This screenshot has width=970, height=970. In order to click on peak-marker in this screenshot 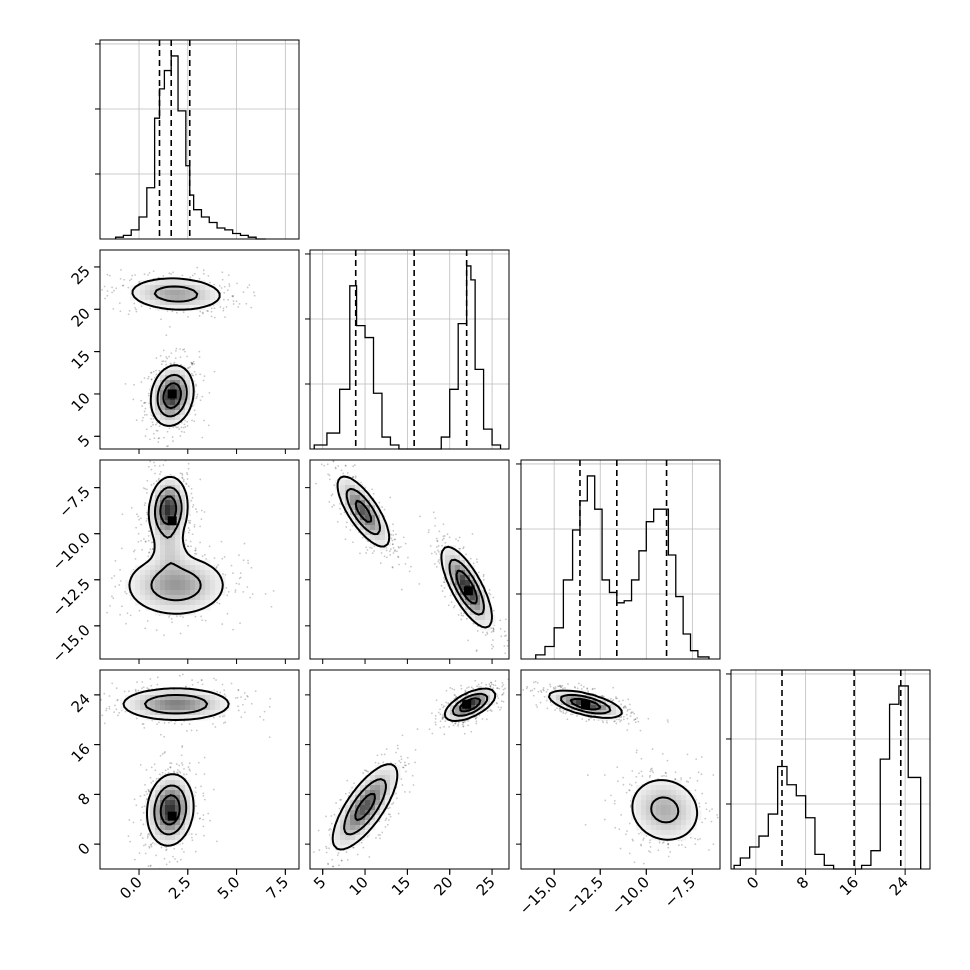, I will do `click(468, 591)`.